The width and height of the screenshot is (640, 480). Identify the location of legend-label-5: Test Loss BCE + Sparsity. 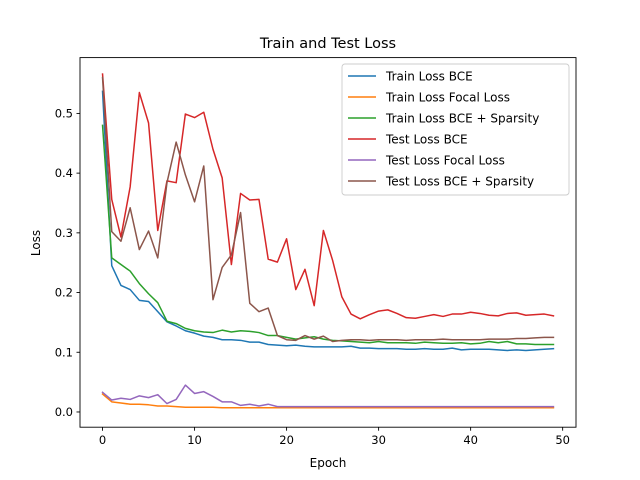
(459, 182).